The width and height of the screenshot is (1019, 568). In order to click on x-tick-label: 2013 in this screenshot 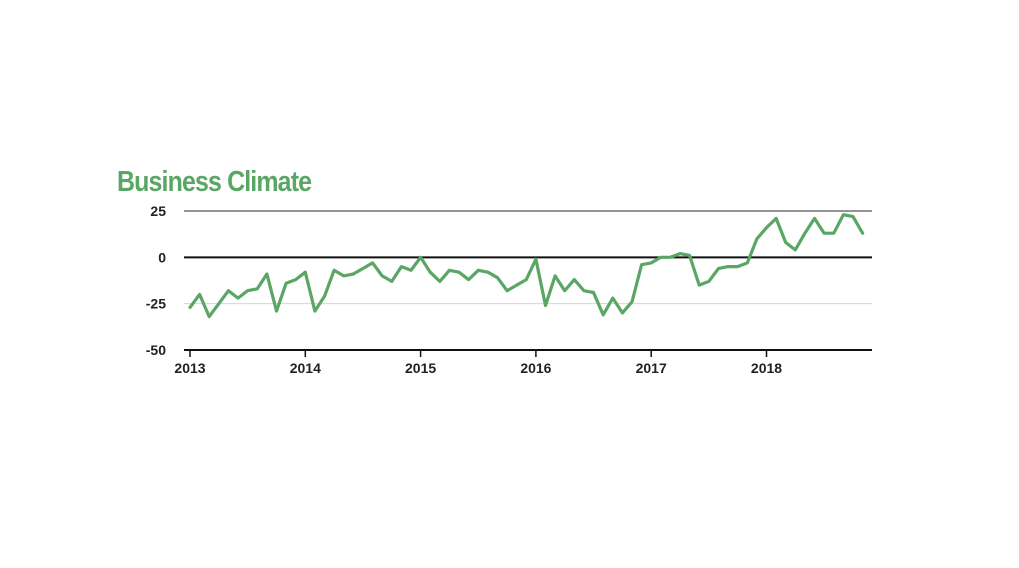, I will do `click(189, 368)`.